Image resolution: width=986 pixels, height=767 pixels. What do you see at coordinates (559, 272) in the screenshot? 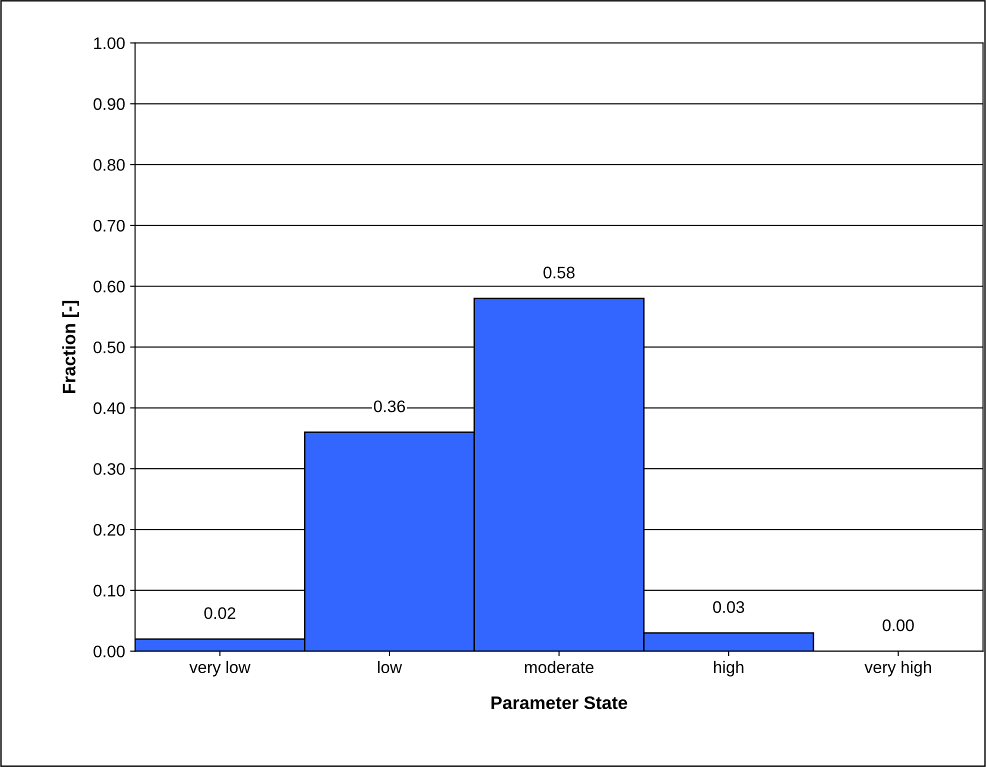
I see `data-label: 0.58` at bounding box center [559, 272].